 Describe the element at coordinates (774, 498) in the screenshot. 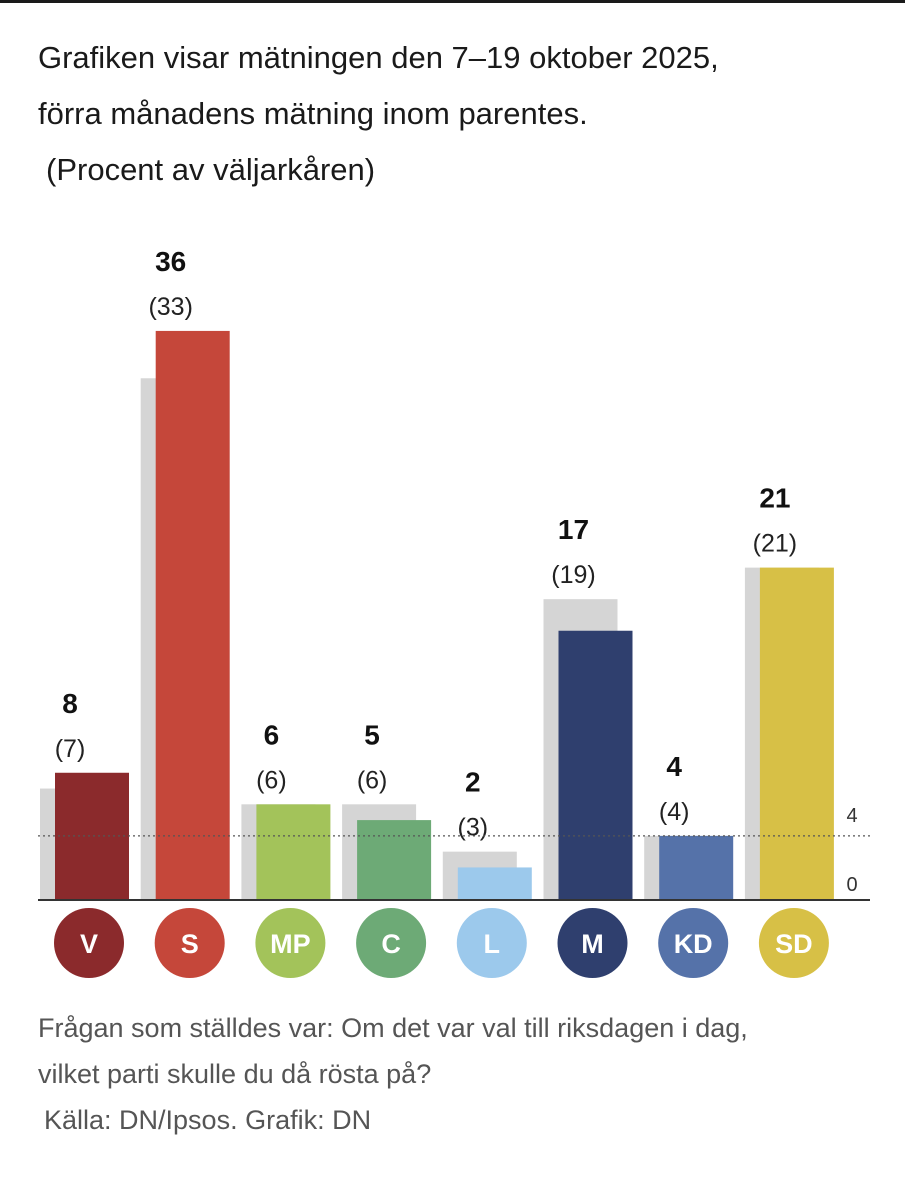

I see `value-label-sd: 21` at that location.